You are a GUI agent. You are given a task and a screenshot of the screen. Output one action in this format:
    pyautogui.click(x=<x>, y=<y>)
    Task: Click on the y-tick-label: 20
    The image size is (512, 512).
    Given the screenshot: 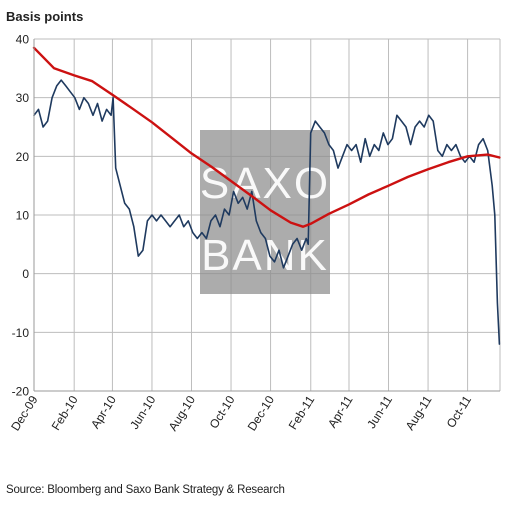 What is the action you would take?
    pyautogui.click(x=23, y=157)
    